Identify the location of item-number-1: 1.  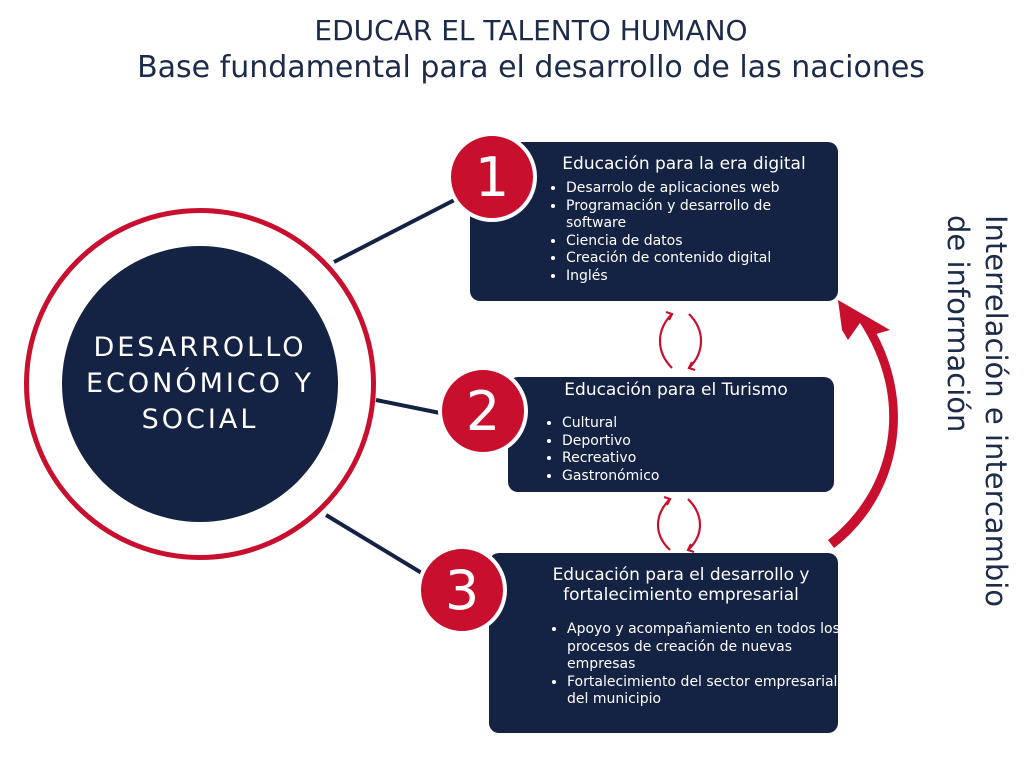
(492, 177).